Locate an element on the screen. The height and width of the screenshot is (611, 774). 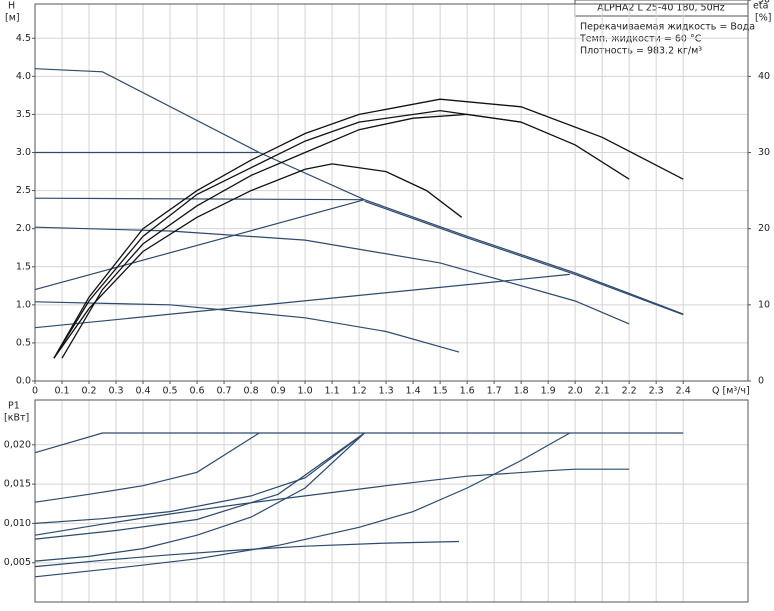
x-label: Q [м³/ч] is located at coordinates (731, 391).